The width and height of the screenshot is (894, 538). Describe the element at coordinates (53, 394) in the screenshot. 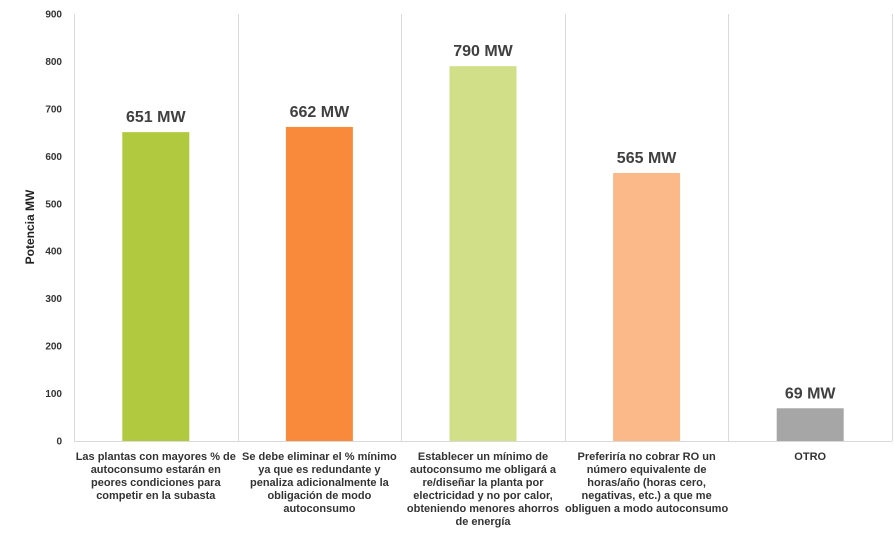

I see `y-tick-label: 100` at that location.